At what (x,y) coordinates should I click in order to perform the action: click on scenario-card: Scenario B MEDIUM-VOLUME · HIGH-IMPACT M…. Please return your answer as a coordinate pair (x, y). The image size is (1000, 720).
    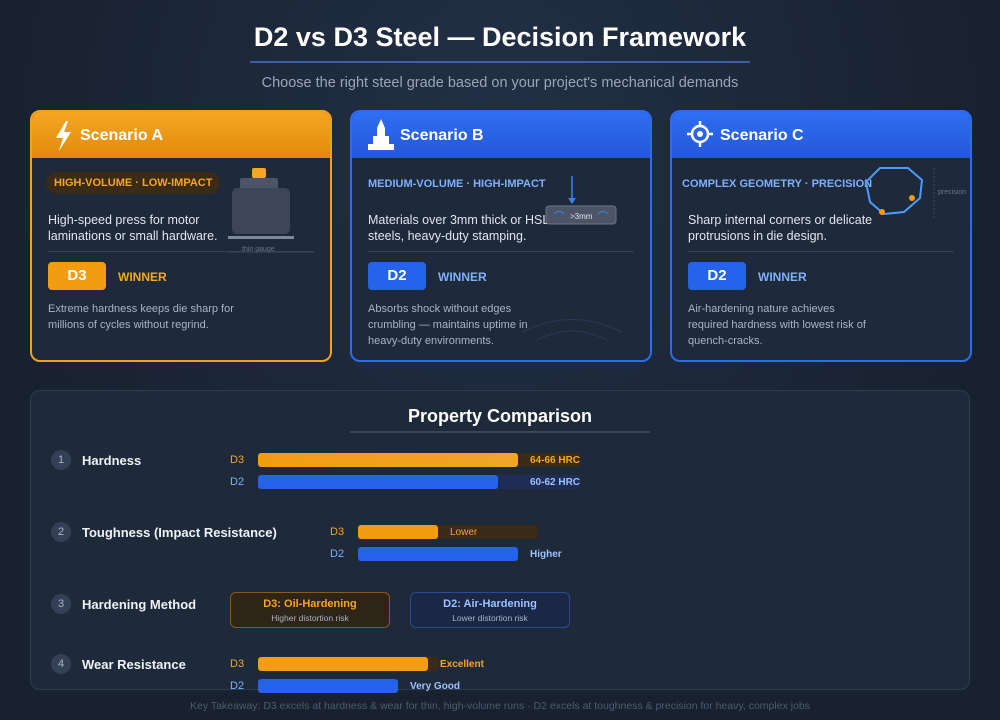
    Looking at the image, I should click on (501, 236).